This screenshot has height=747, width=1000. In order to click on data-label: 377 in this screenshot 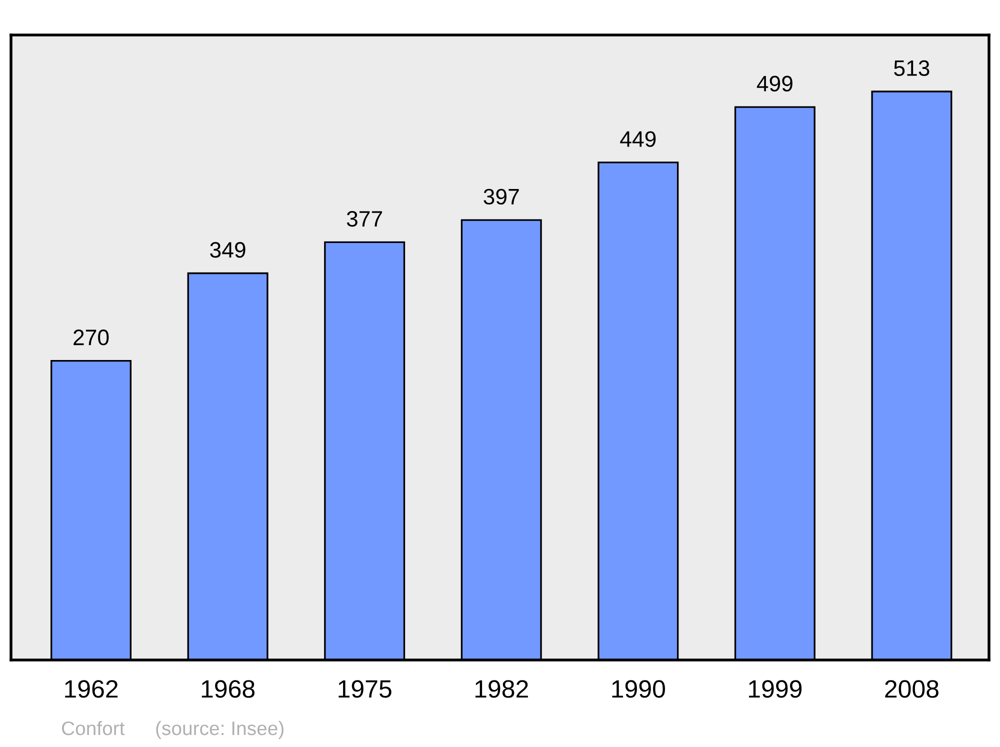, I will do `click(364, 218)`.